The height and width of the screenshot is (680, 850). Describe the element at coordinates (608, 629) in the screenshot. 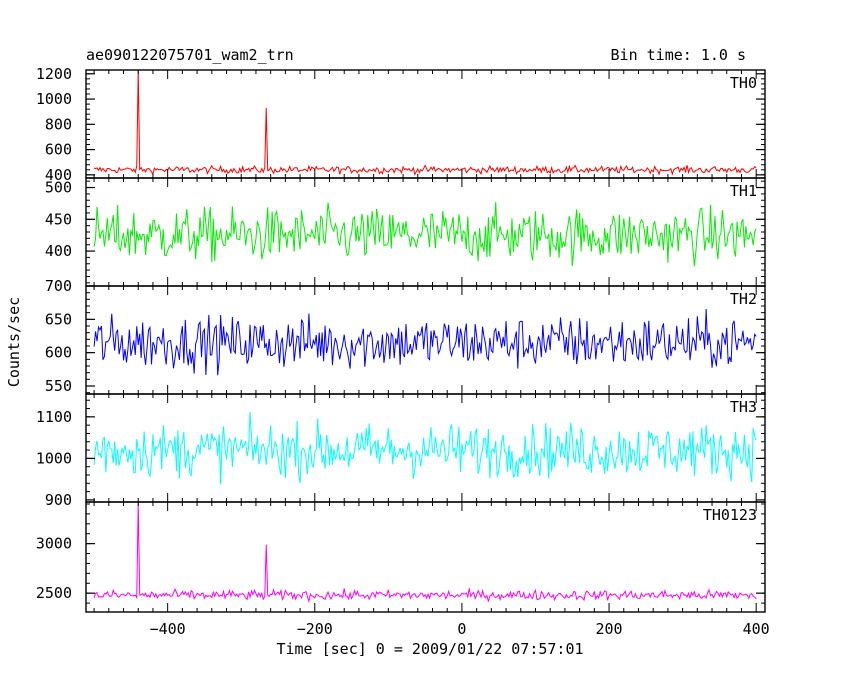

I see `x-tick-label: 200` at that location.